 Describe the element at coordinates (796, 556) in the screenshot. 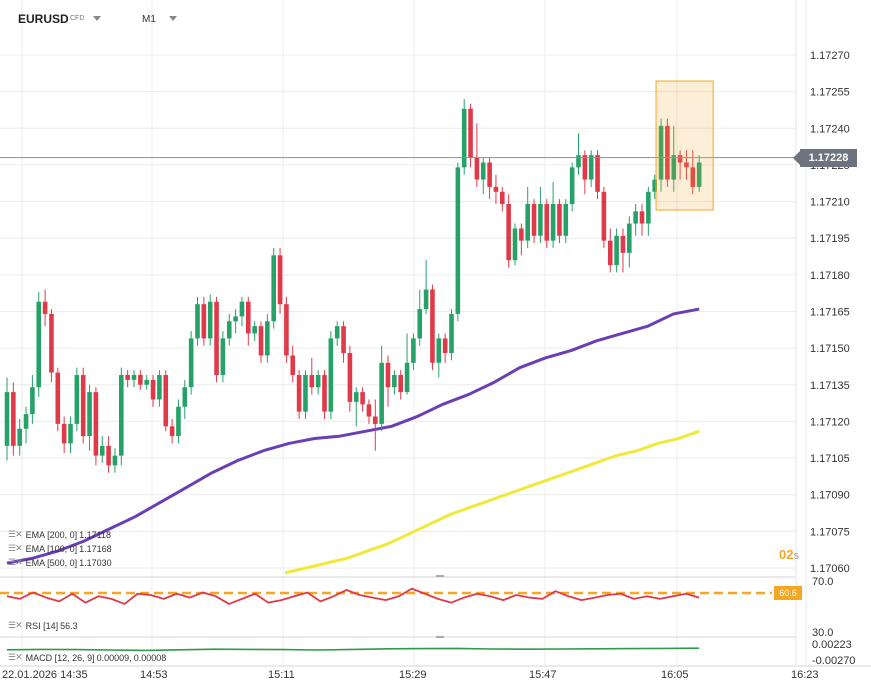

I see `timer-unit: s` at that location.